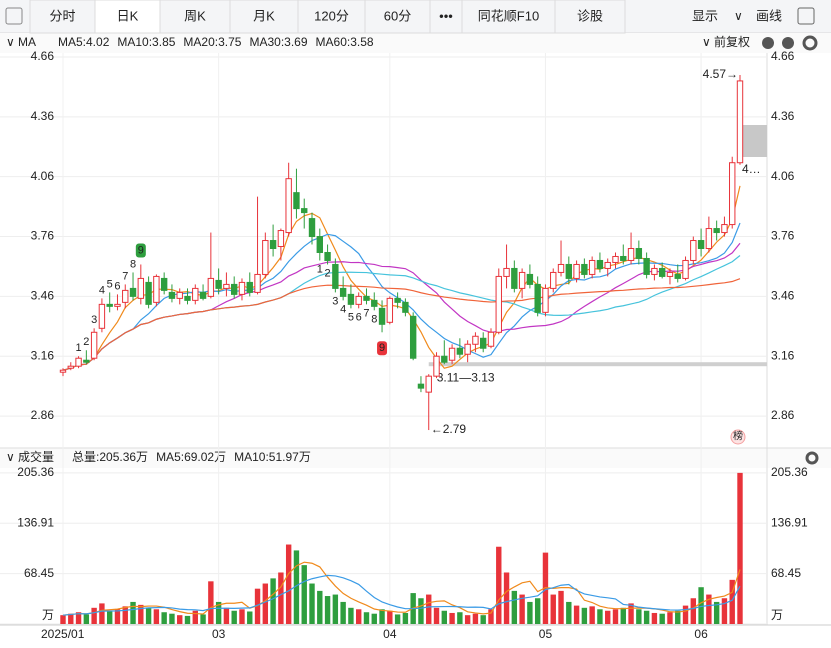 This screenshot has width=831, height=648. What do you see at coordinates (27, 42) in the screenshot?
I see `indicator-name: MA` at bounding box center [27, 42].